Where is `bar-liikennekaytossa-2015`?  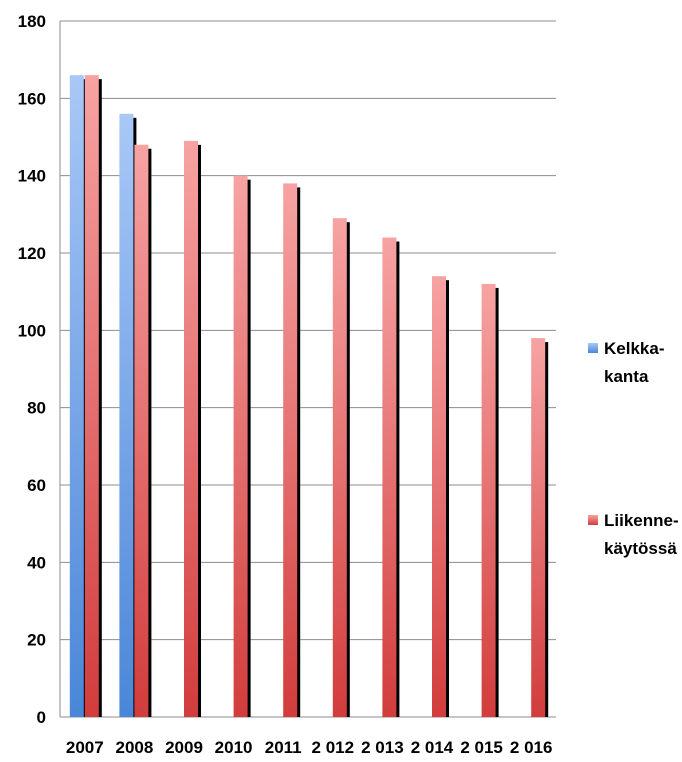
bar-liikennekaytossa-2015 is located at coordinates (488, 500).